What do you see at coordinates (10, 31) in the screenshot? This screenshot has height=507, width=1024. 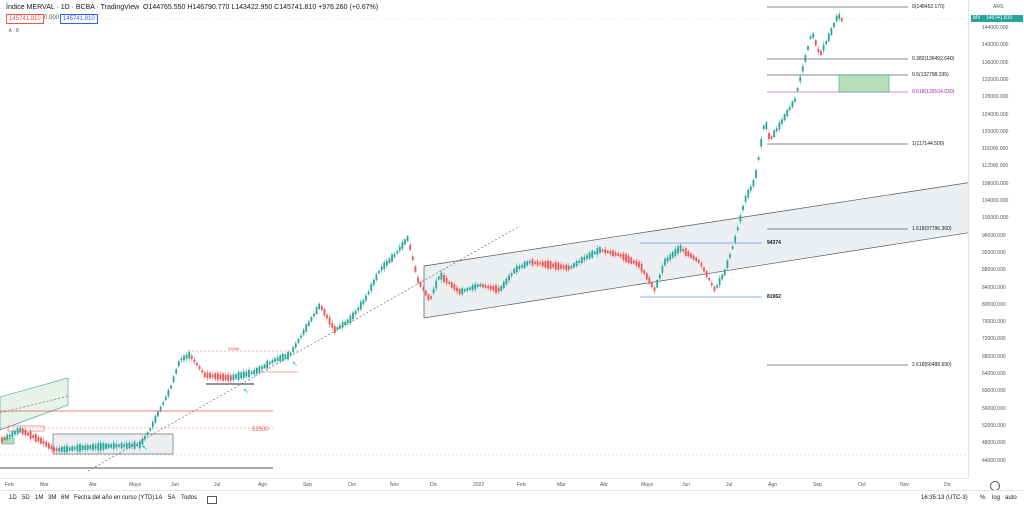 I see `indicators-toggle-icon: ∧` at bounding box center [10, 31].